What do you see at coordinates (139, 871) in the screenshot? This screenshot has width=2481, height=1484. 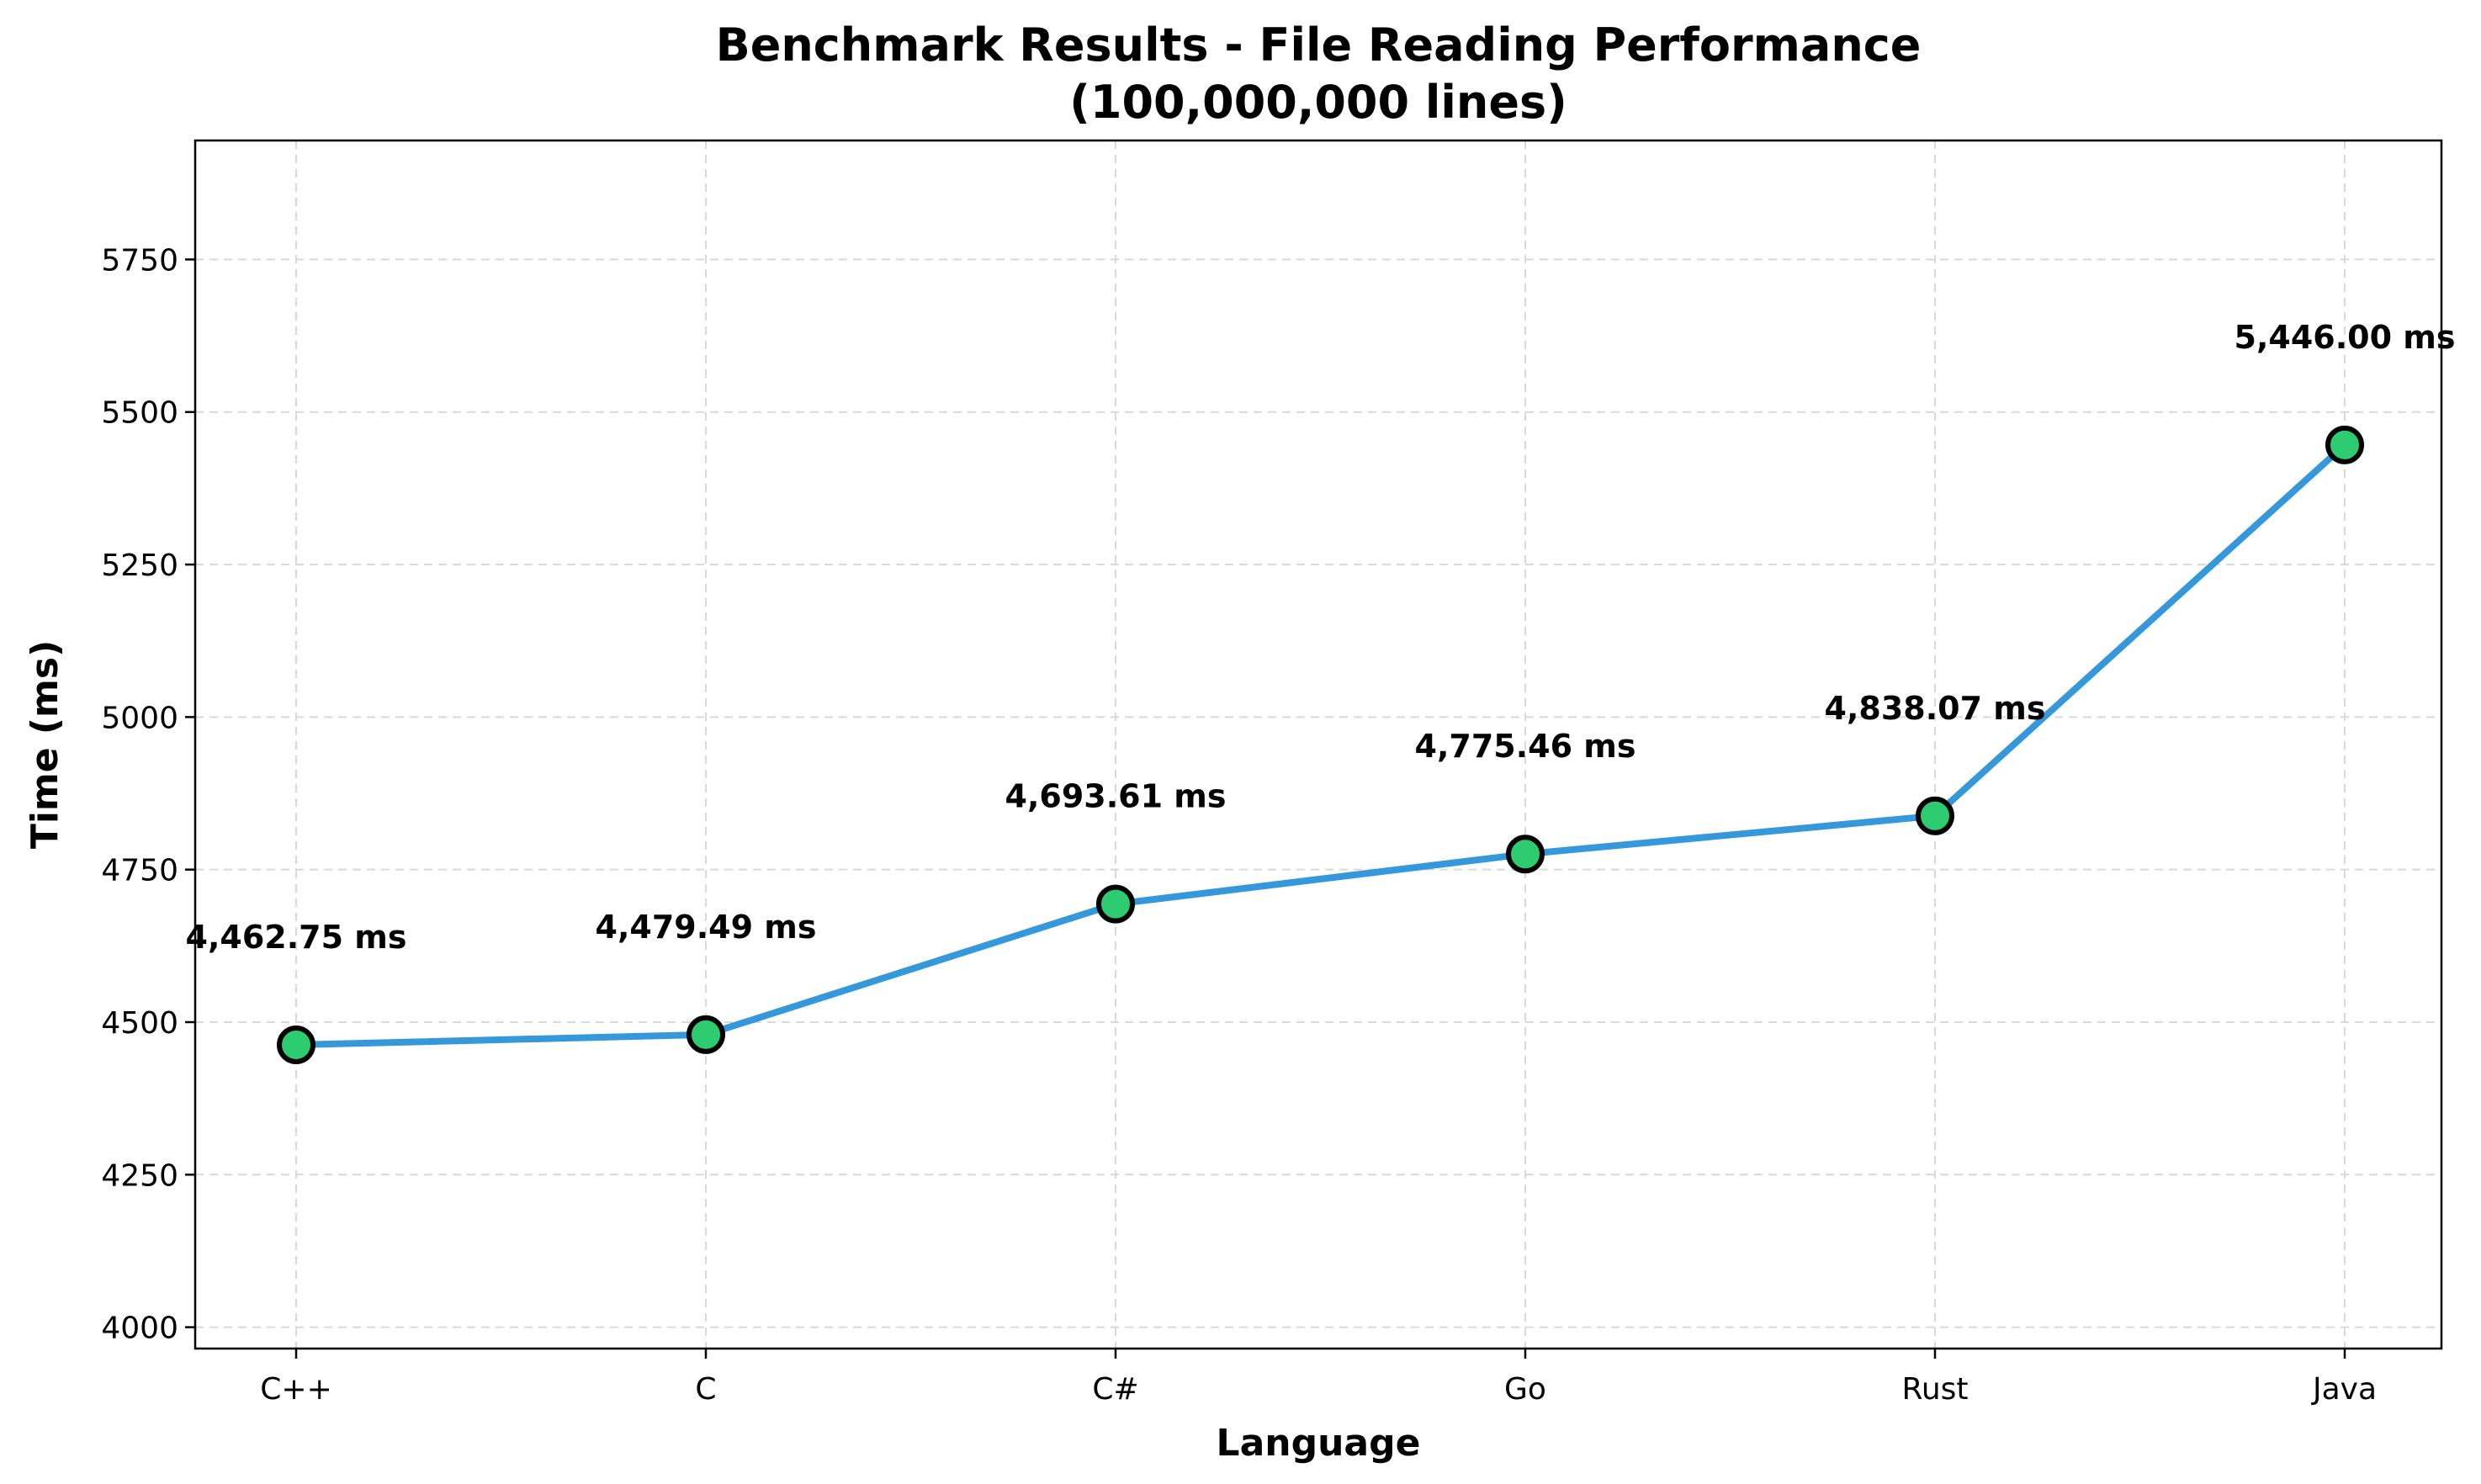 I see `y-tick-label: 4750` at bounding box center [139, 871].